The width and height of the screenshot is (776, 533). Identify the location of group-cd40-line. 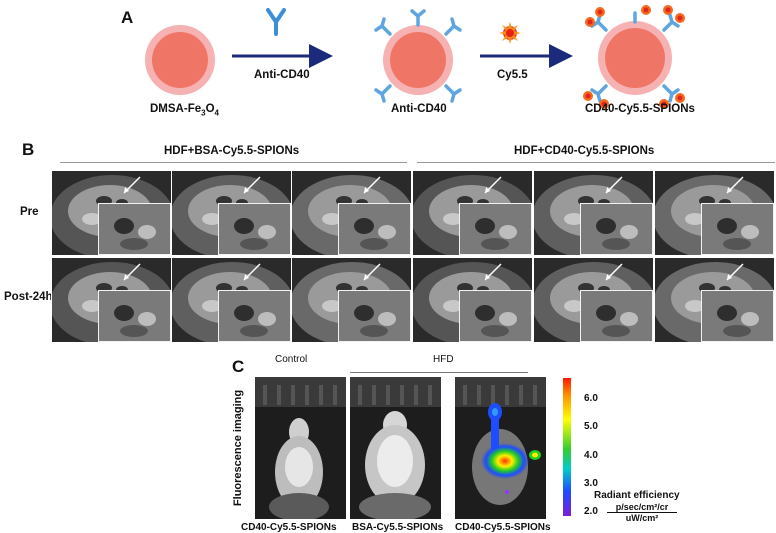
(596, 162).